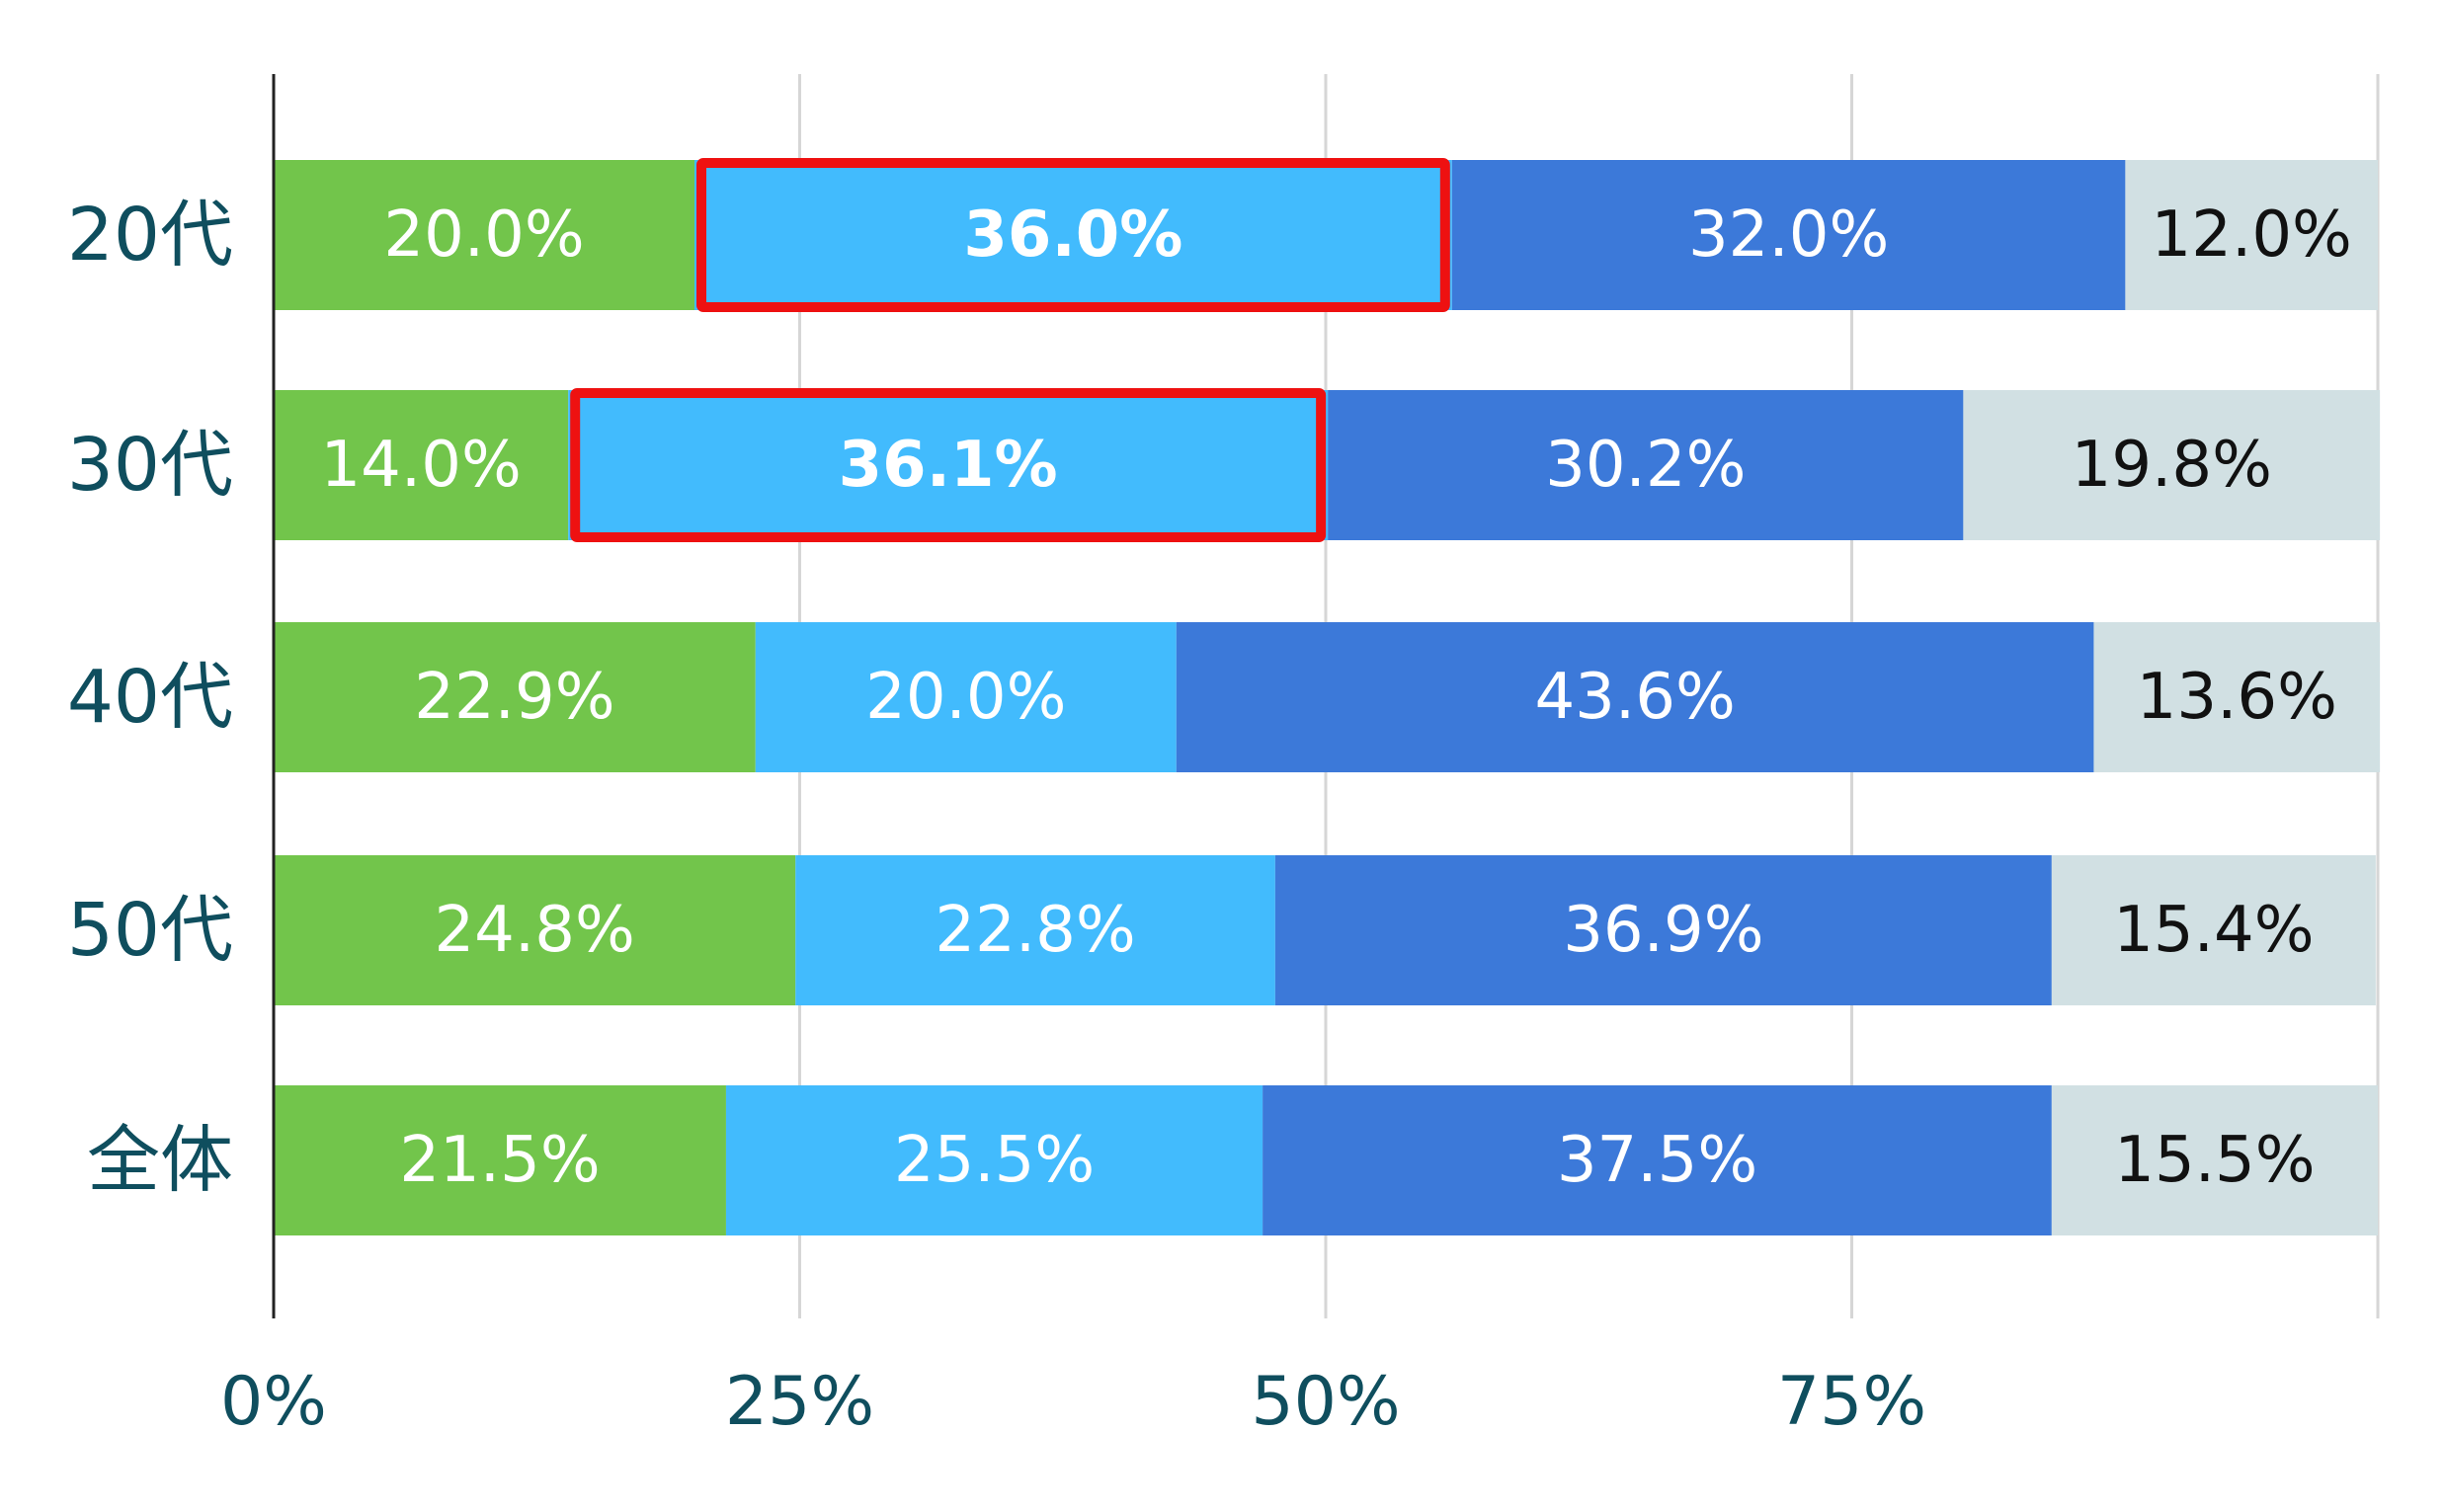  I want to click on data-label: 25.5%, so click(994, 1161).